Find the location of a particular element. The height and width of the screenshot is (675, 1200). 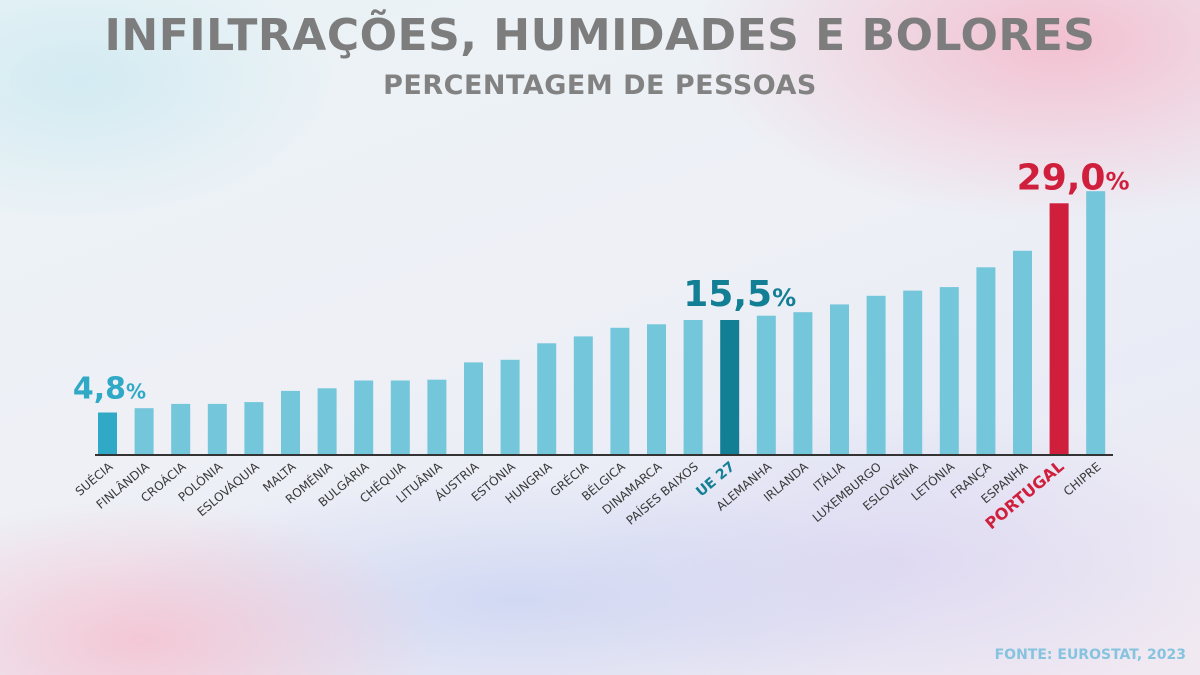

bar-portugal is located at coordinates (1059, 328).